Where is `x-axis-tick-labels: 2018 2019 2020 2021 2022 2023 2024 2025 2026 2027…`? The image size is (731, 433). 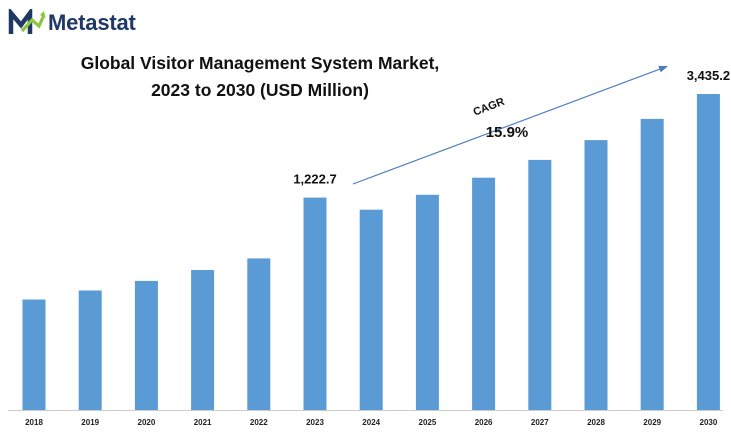 x-axis-tick-labels: 2018 2019 2020 2021 2022 2023 2024 2025 2026 2027… is located at coordinates (371, 422).